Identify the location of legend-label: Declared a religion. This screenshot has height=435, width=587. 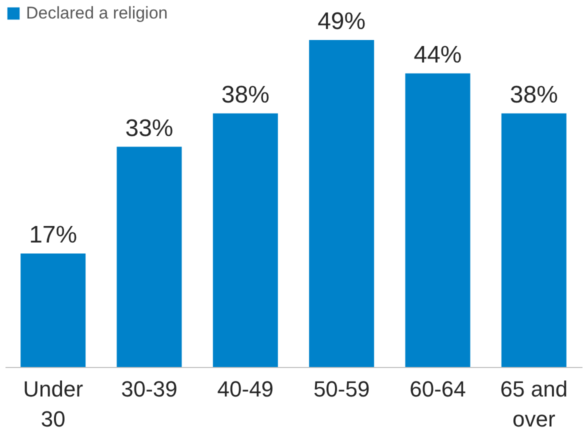
(97, 13).